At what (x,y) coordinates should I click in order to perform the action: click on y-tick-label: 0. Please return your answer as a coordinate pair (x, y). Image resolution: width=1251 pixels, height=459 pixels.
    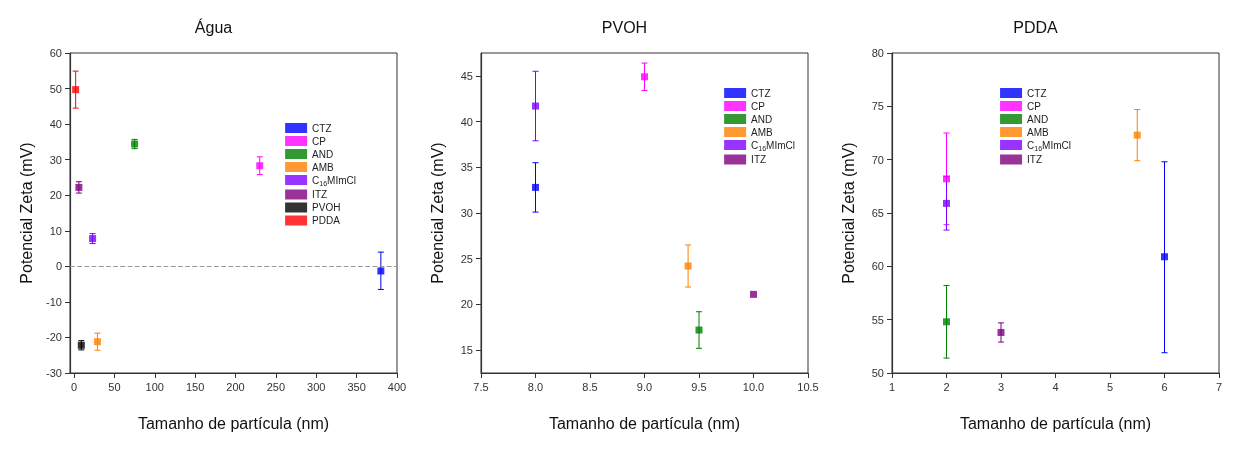
    Looking at the image, I should click on (58, 266).